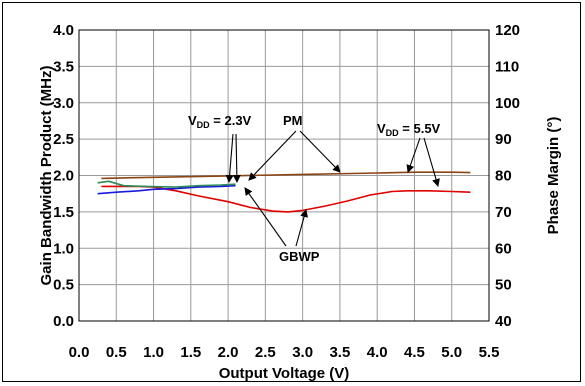 The height and width of the screenshot is (386, 585). Describe the element at coordinates (553, 176) in the screenshot. I see `y-axis-right-label: Phase Margin (°)` at that location.